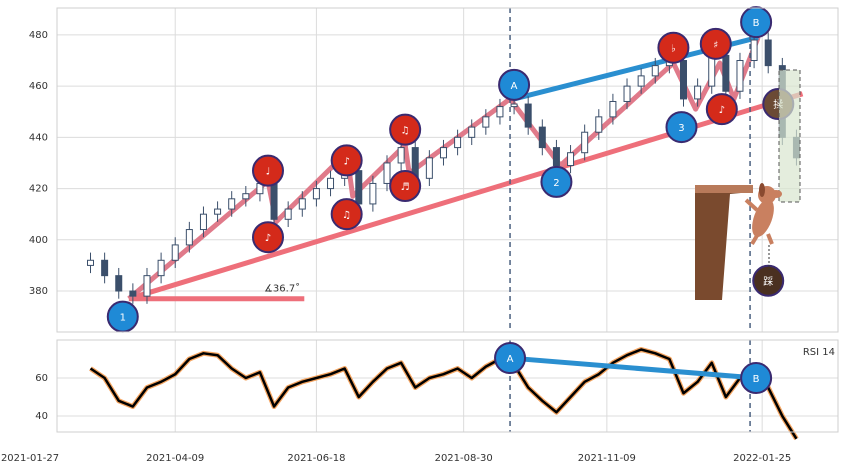  I want to click on cliff, so click(723, 243).